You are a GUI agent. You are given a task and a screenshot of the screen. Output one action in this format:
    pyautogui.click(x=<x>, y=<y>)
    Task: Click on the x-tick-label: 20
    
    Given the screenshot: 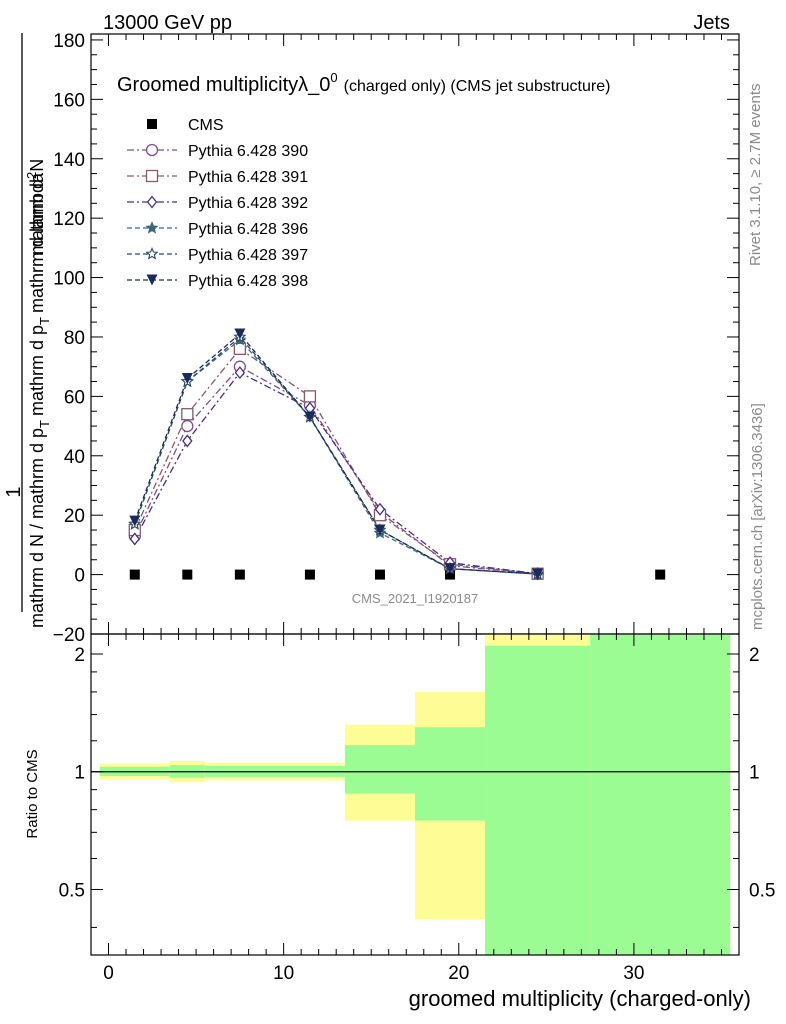 What is the action you would take?
    pyautogui.click(x=458, y=973)
    